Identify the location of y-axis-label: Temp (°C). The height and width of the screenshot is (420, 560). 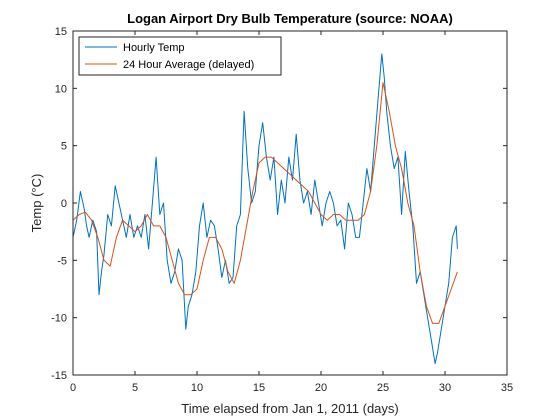
(36, 203).